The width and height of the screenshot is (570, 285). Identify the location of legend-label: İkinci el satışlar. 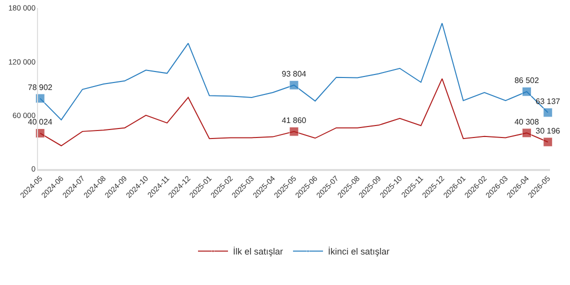
(359, 251).